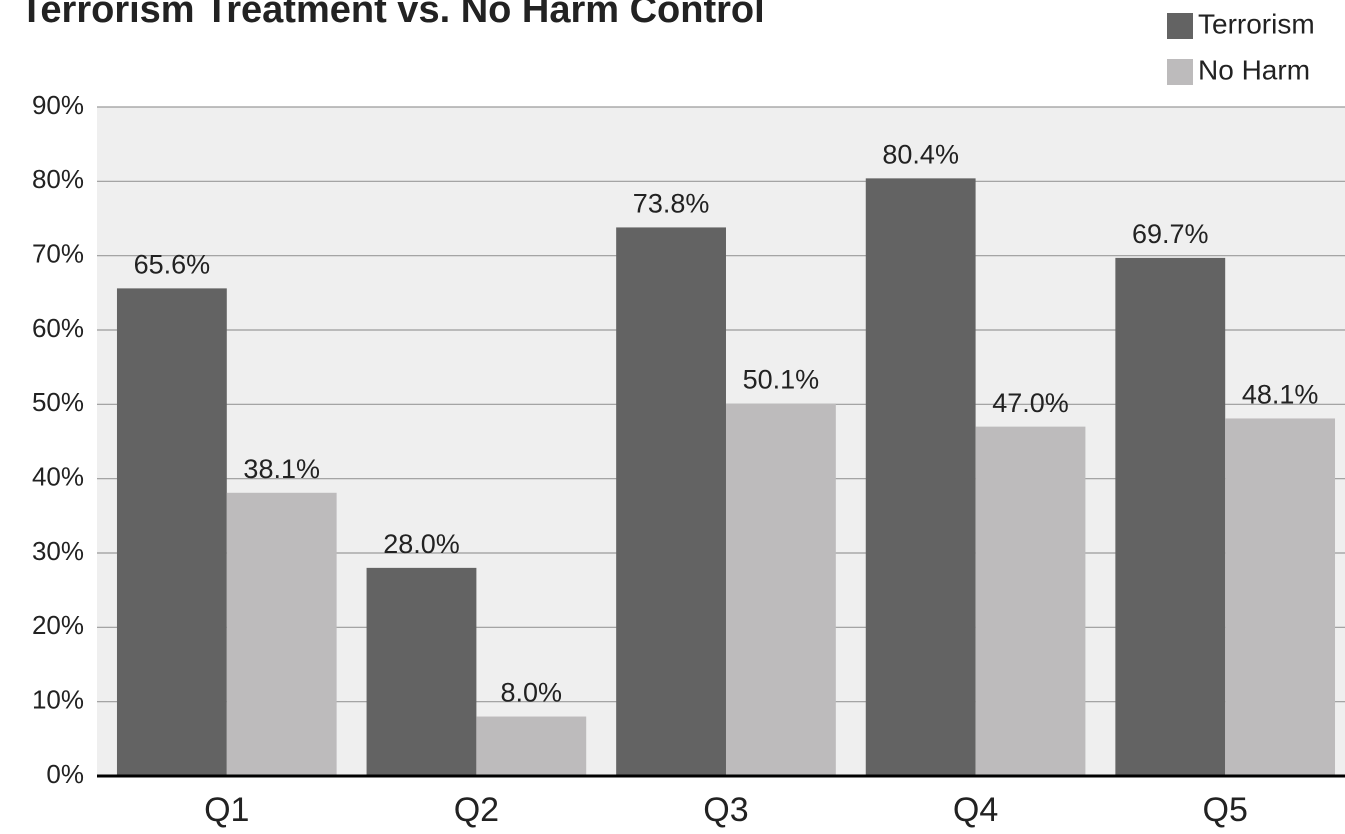 The height and width of the screenshot is (834, 1345). I want to click on y-tick-label: 80%, so click(58, 179).